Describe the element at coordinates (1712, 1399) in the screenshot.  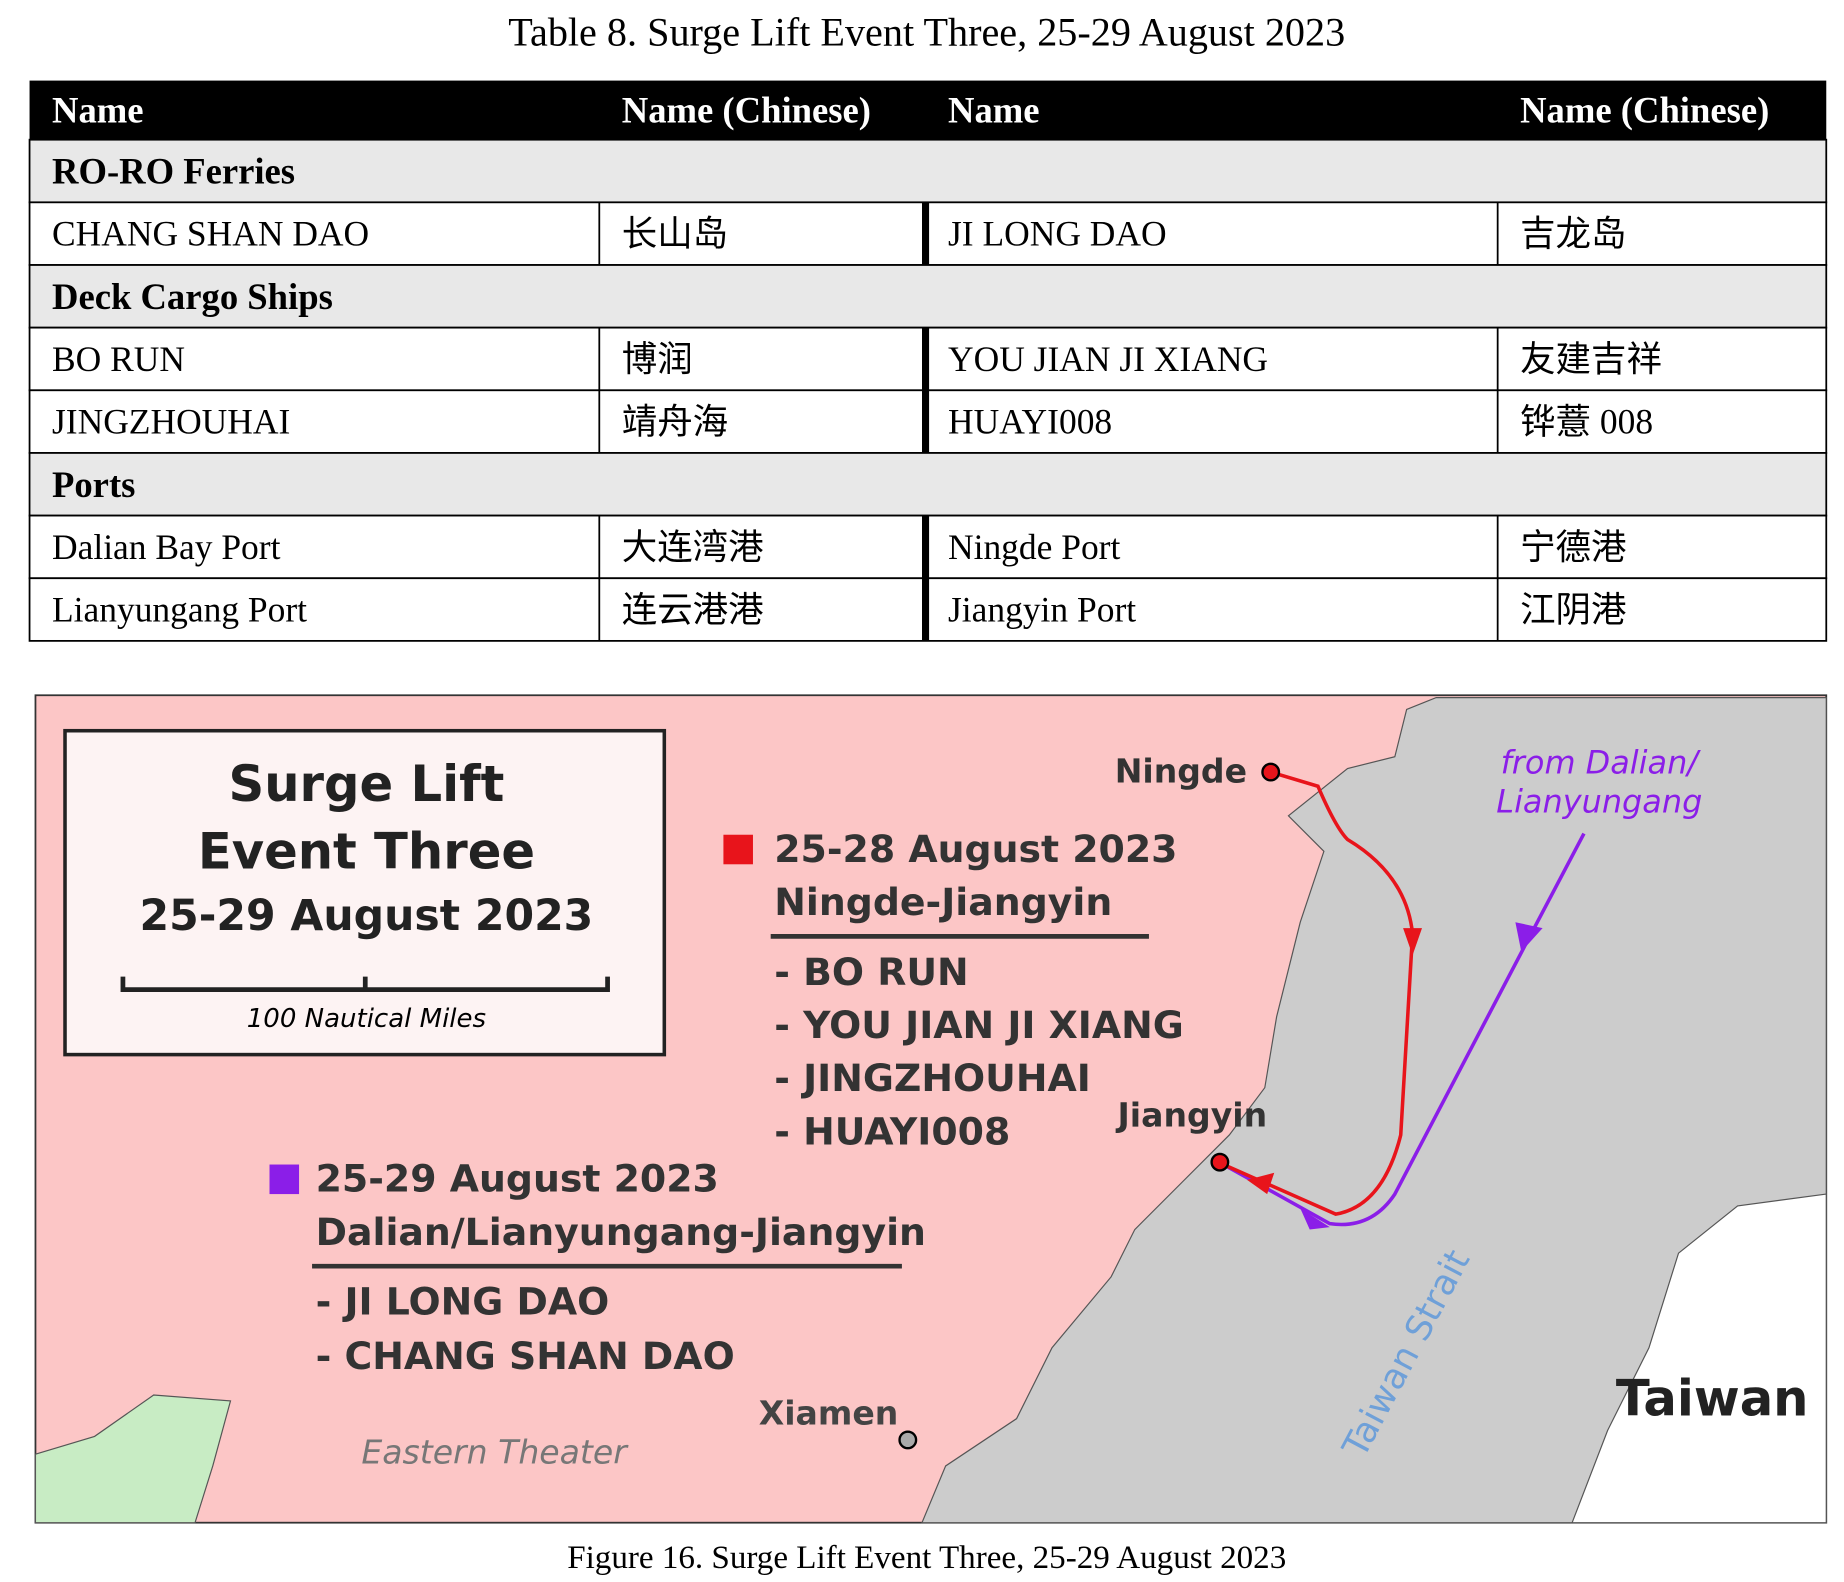
I see `place-label: Taiwan` at that location.